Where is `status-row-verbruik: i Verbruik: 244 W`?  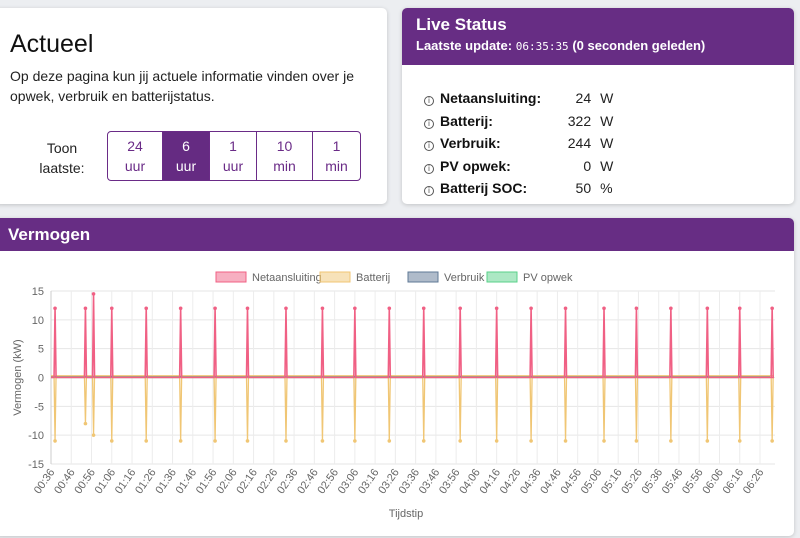 status-row-verbruik: i Verbruik: 244 W is located at coordinates (517, 143).